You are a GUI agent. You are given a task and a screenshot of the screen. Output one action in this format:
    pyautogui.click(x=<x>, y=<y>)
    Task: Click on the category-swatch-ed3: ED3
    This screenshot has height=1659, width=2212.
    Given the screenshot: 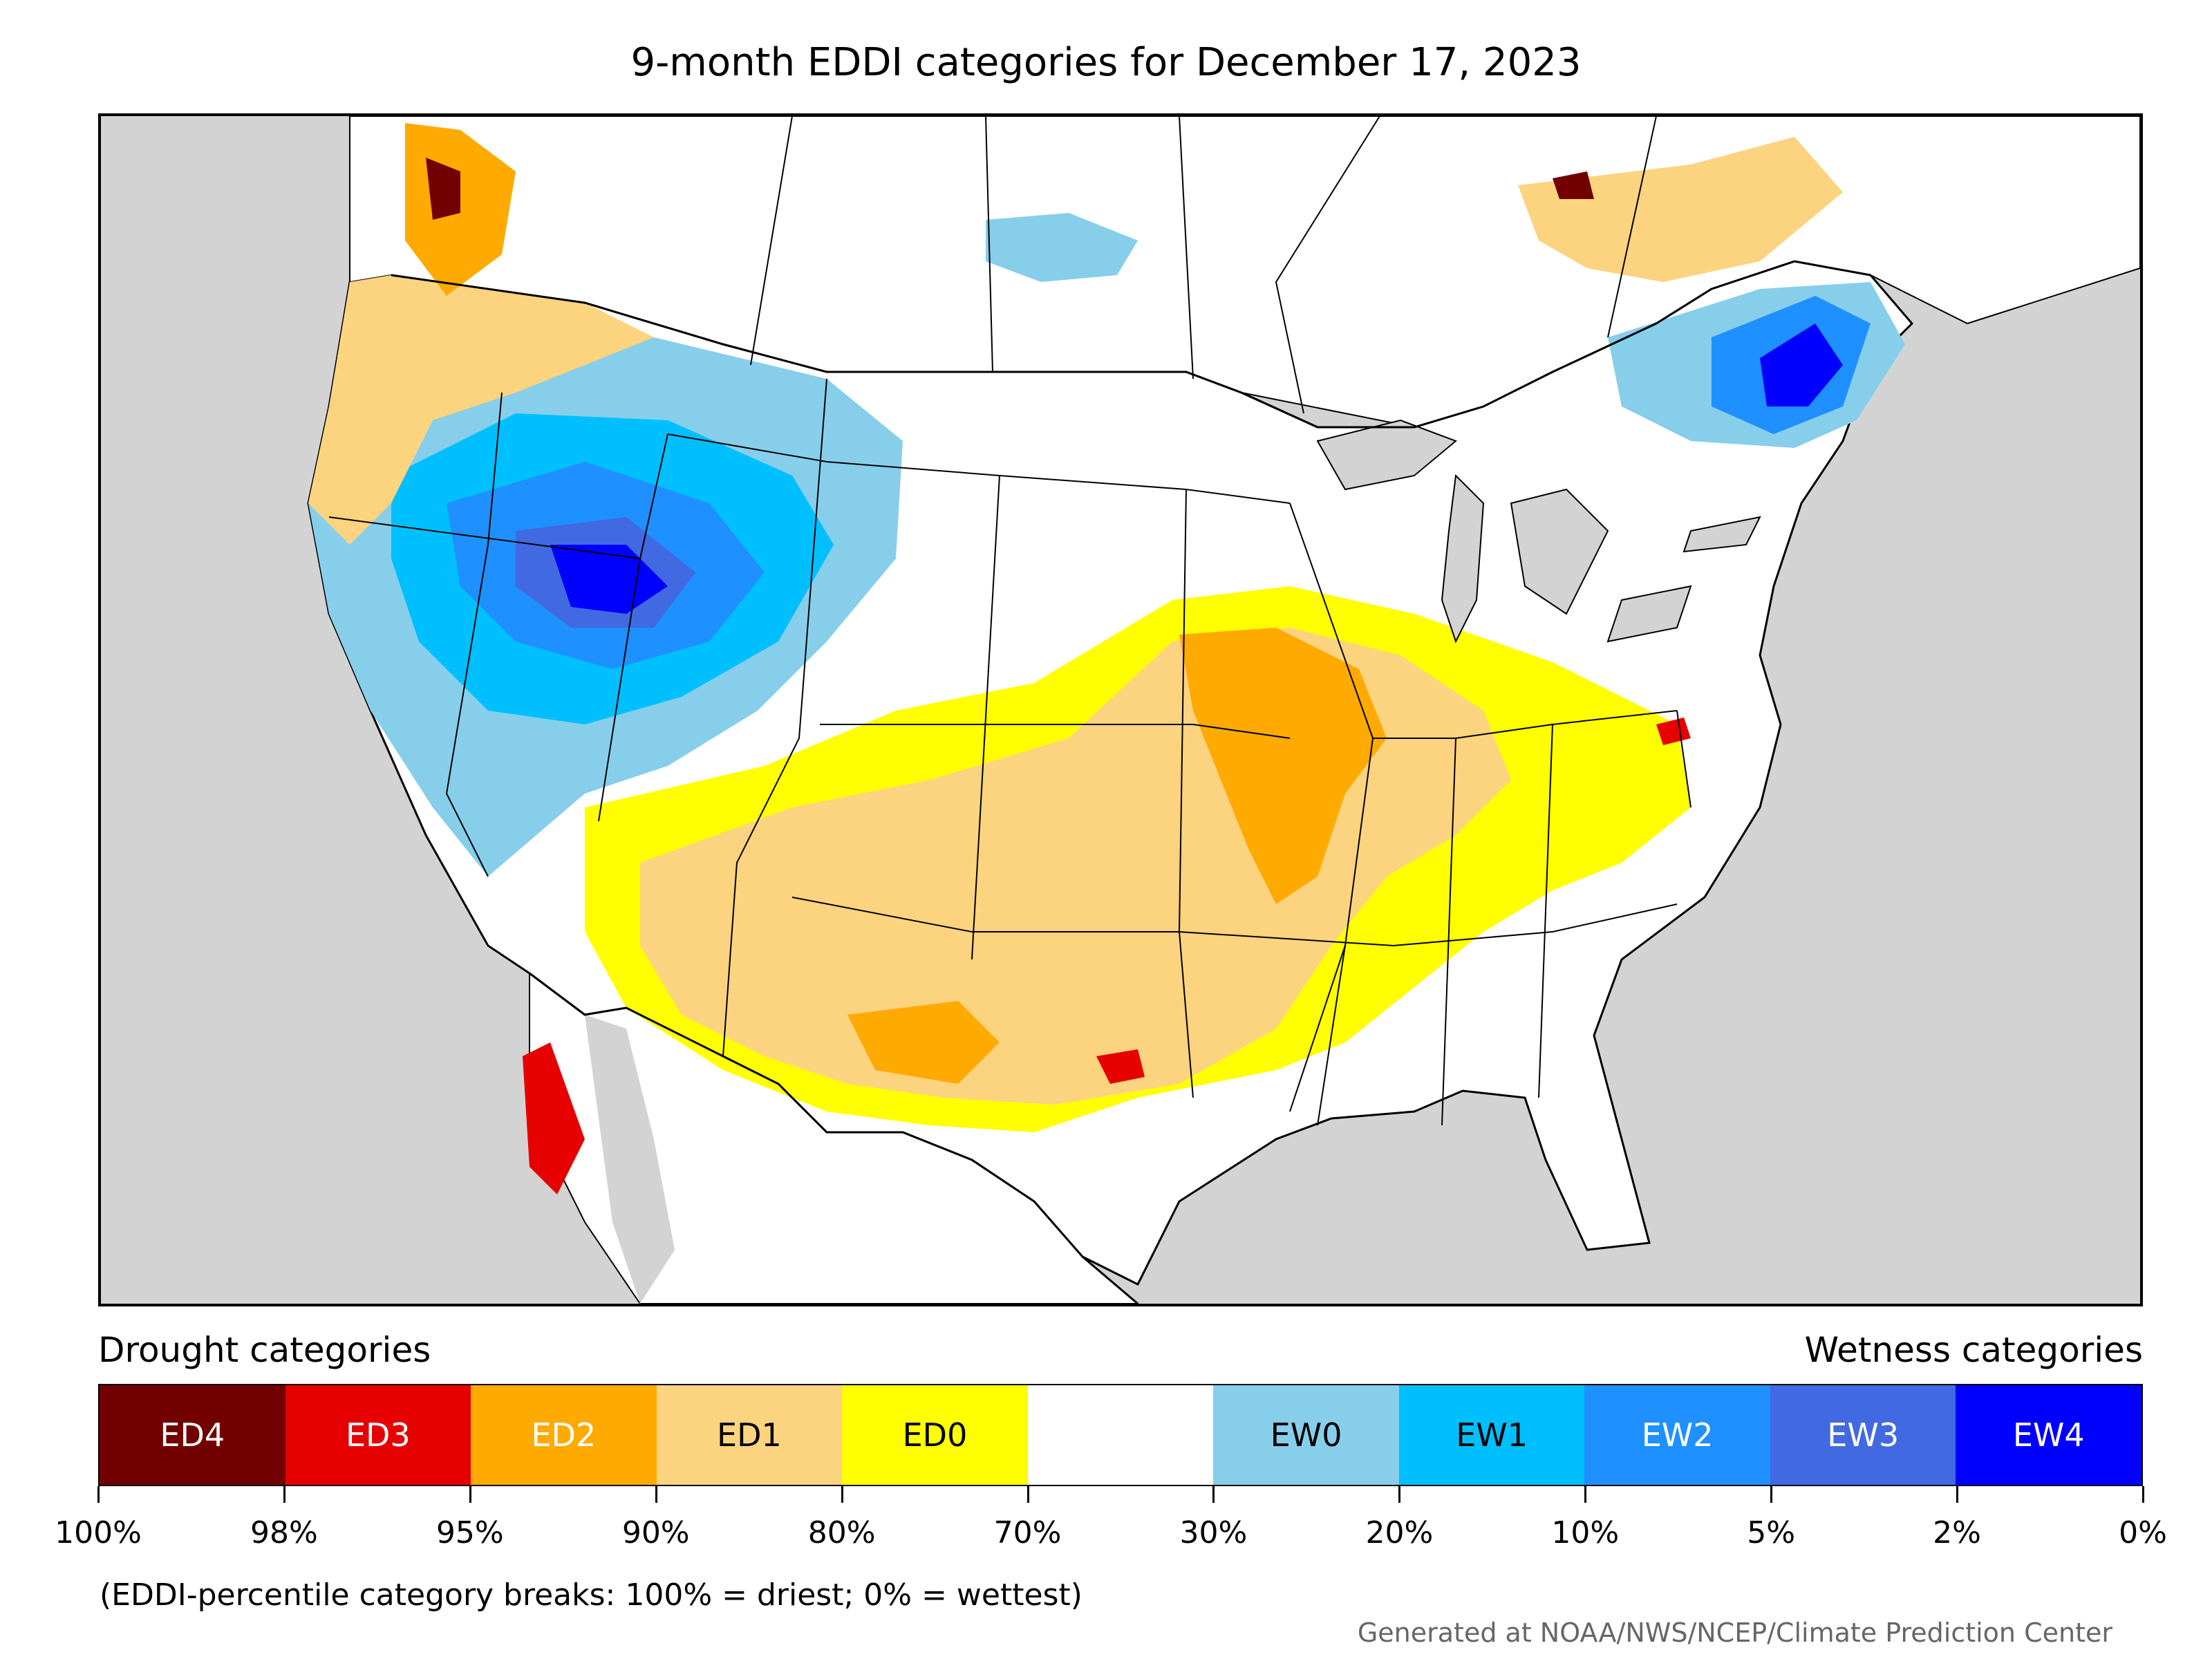 What is the action you would take?
    pyautogui.click(x=378, y=1435)
    